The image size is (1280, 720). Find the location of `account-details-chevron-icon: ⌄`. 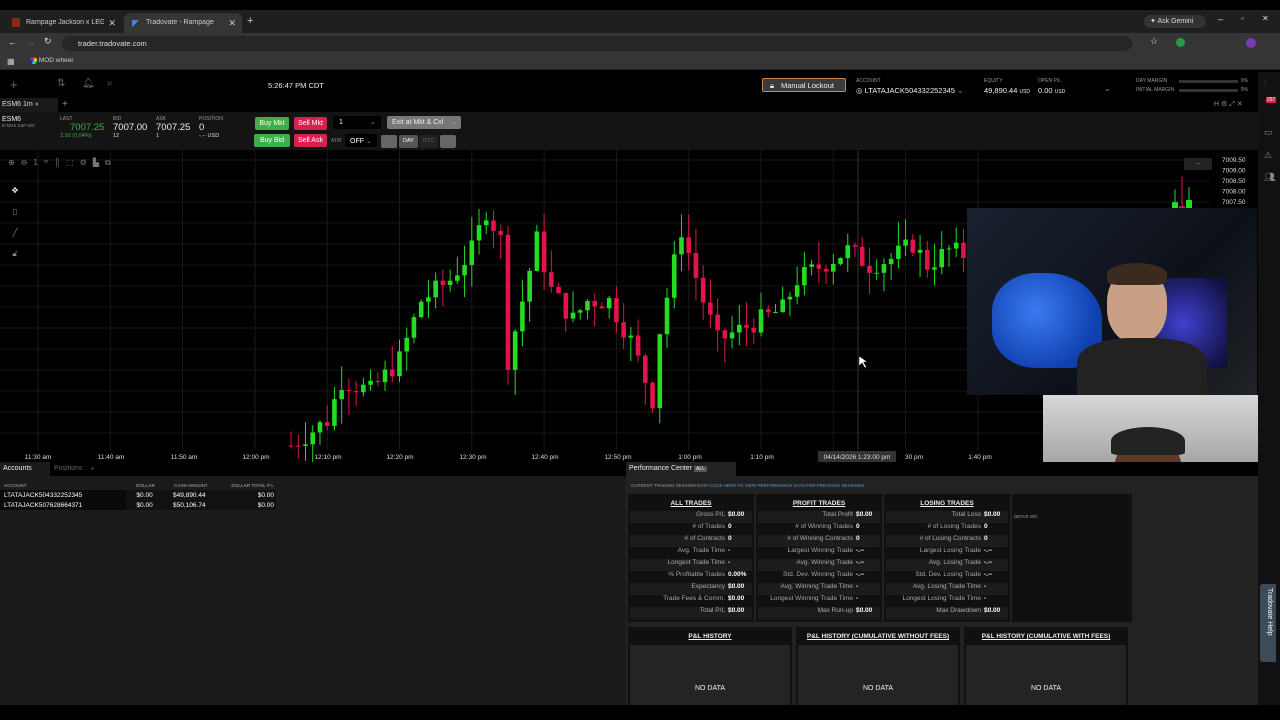

account-details-chevron-icon: ⌄ is located at coordinates (1107, 88).